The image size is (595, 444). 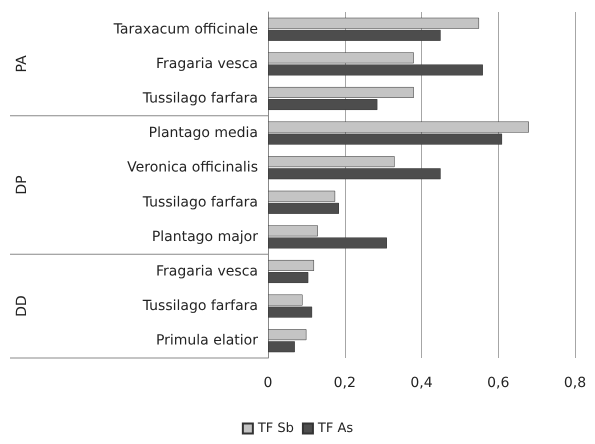 What do you see at coordinates (205, 236) in the screenshot?
I see `y-tick-label: Plantago major` at bounding box center [205, 236].